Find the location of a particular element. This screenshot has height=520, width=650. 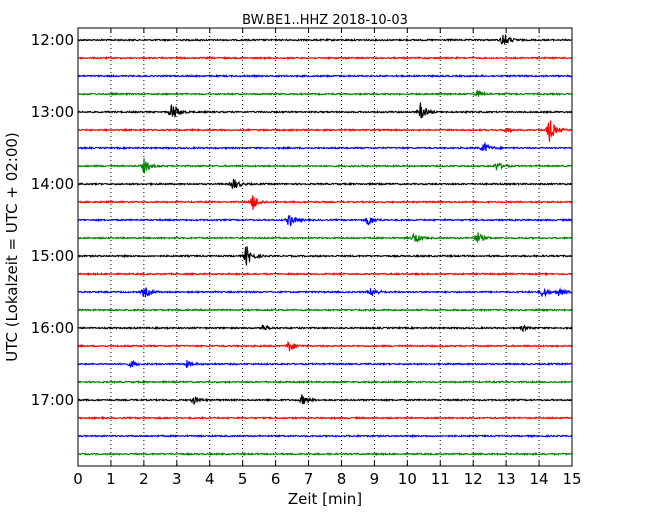

x-tick-label: 8 is located at coordinates (342, 479).